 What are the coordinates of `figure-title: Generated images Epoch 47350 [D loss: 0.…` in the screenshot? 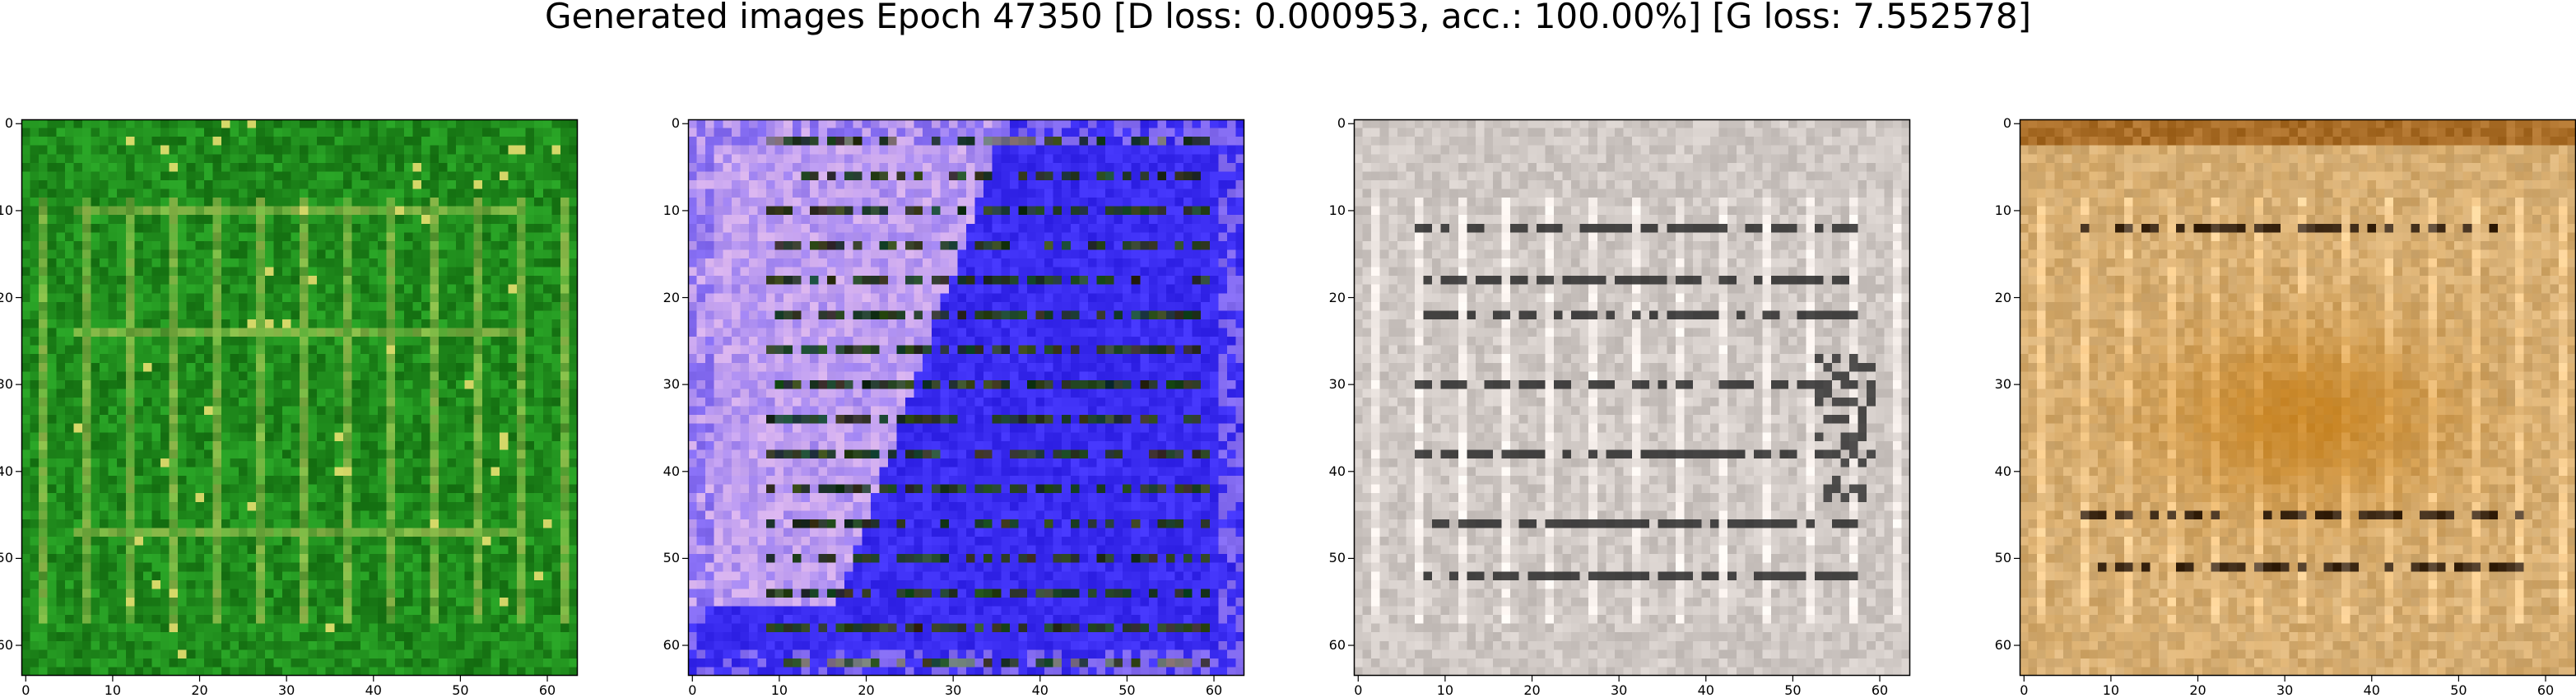 It's located at (1288, 18).